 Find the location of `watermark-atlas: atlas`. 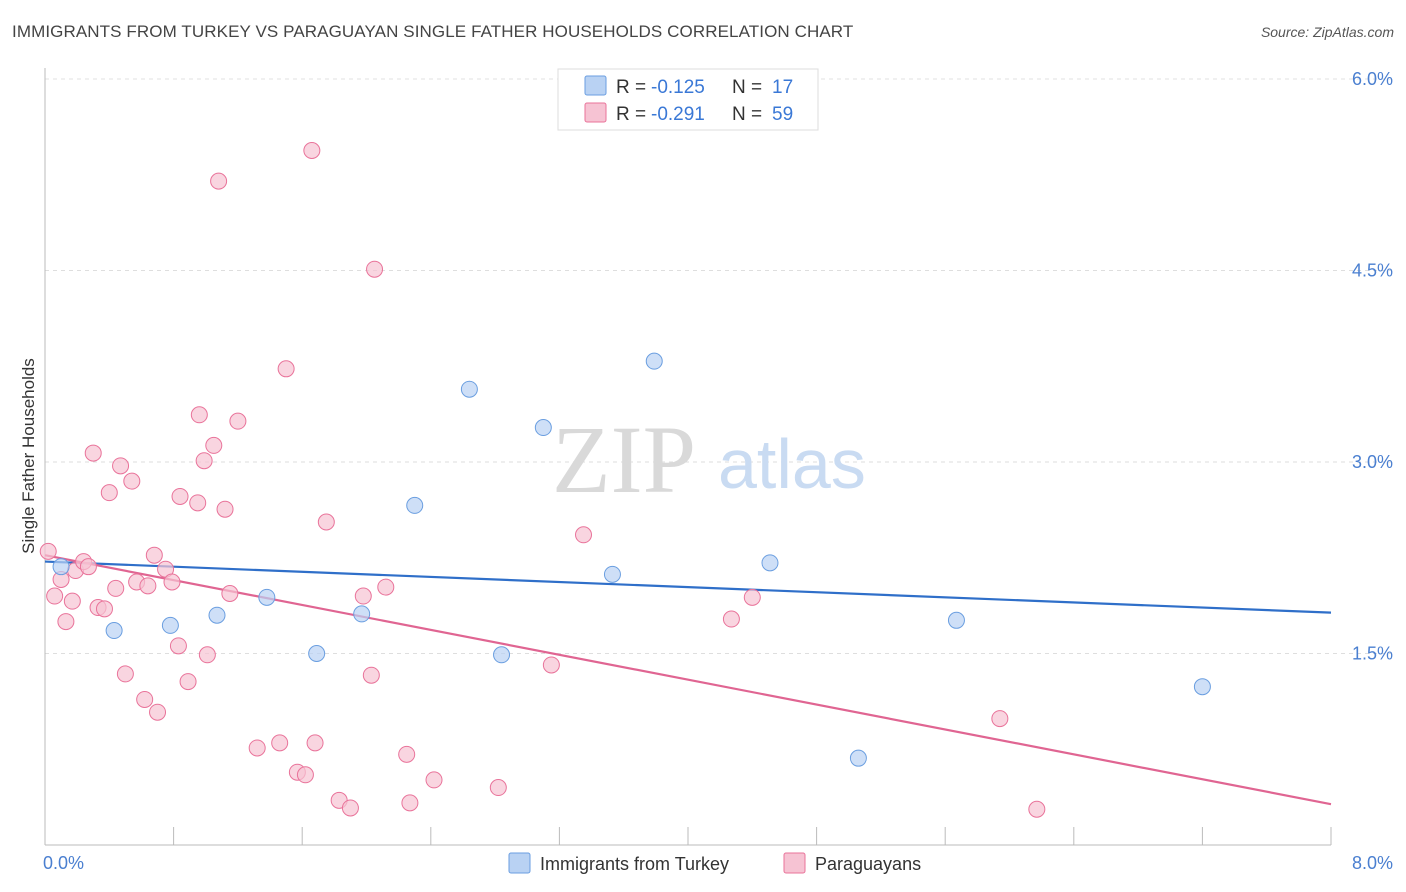

watermark-atlas: atlas is located at coordinates (792, 464).